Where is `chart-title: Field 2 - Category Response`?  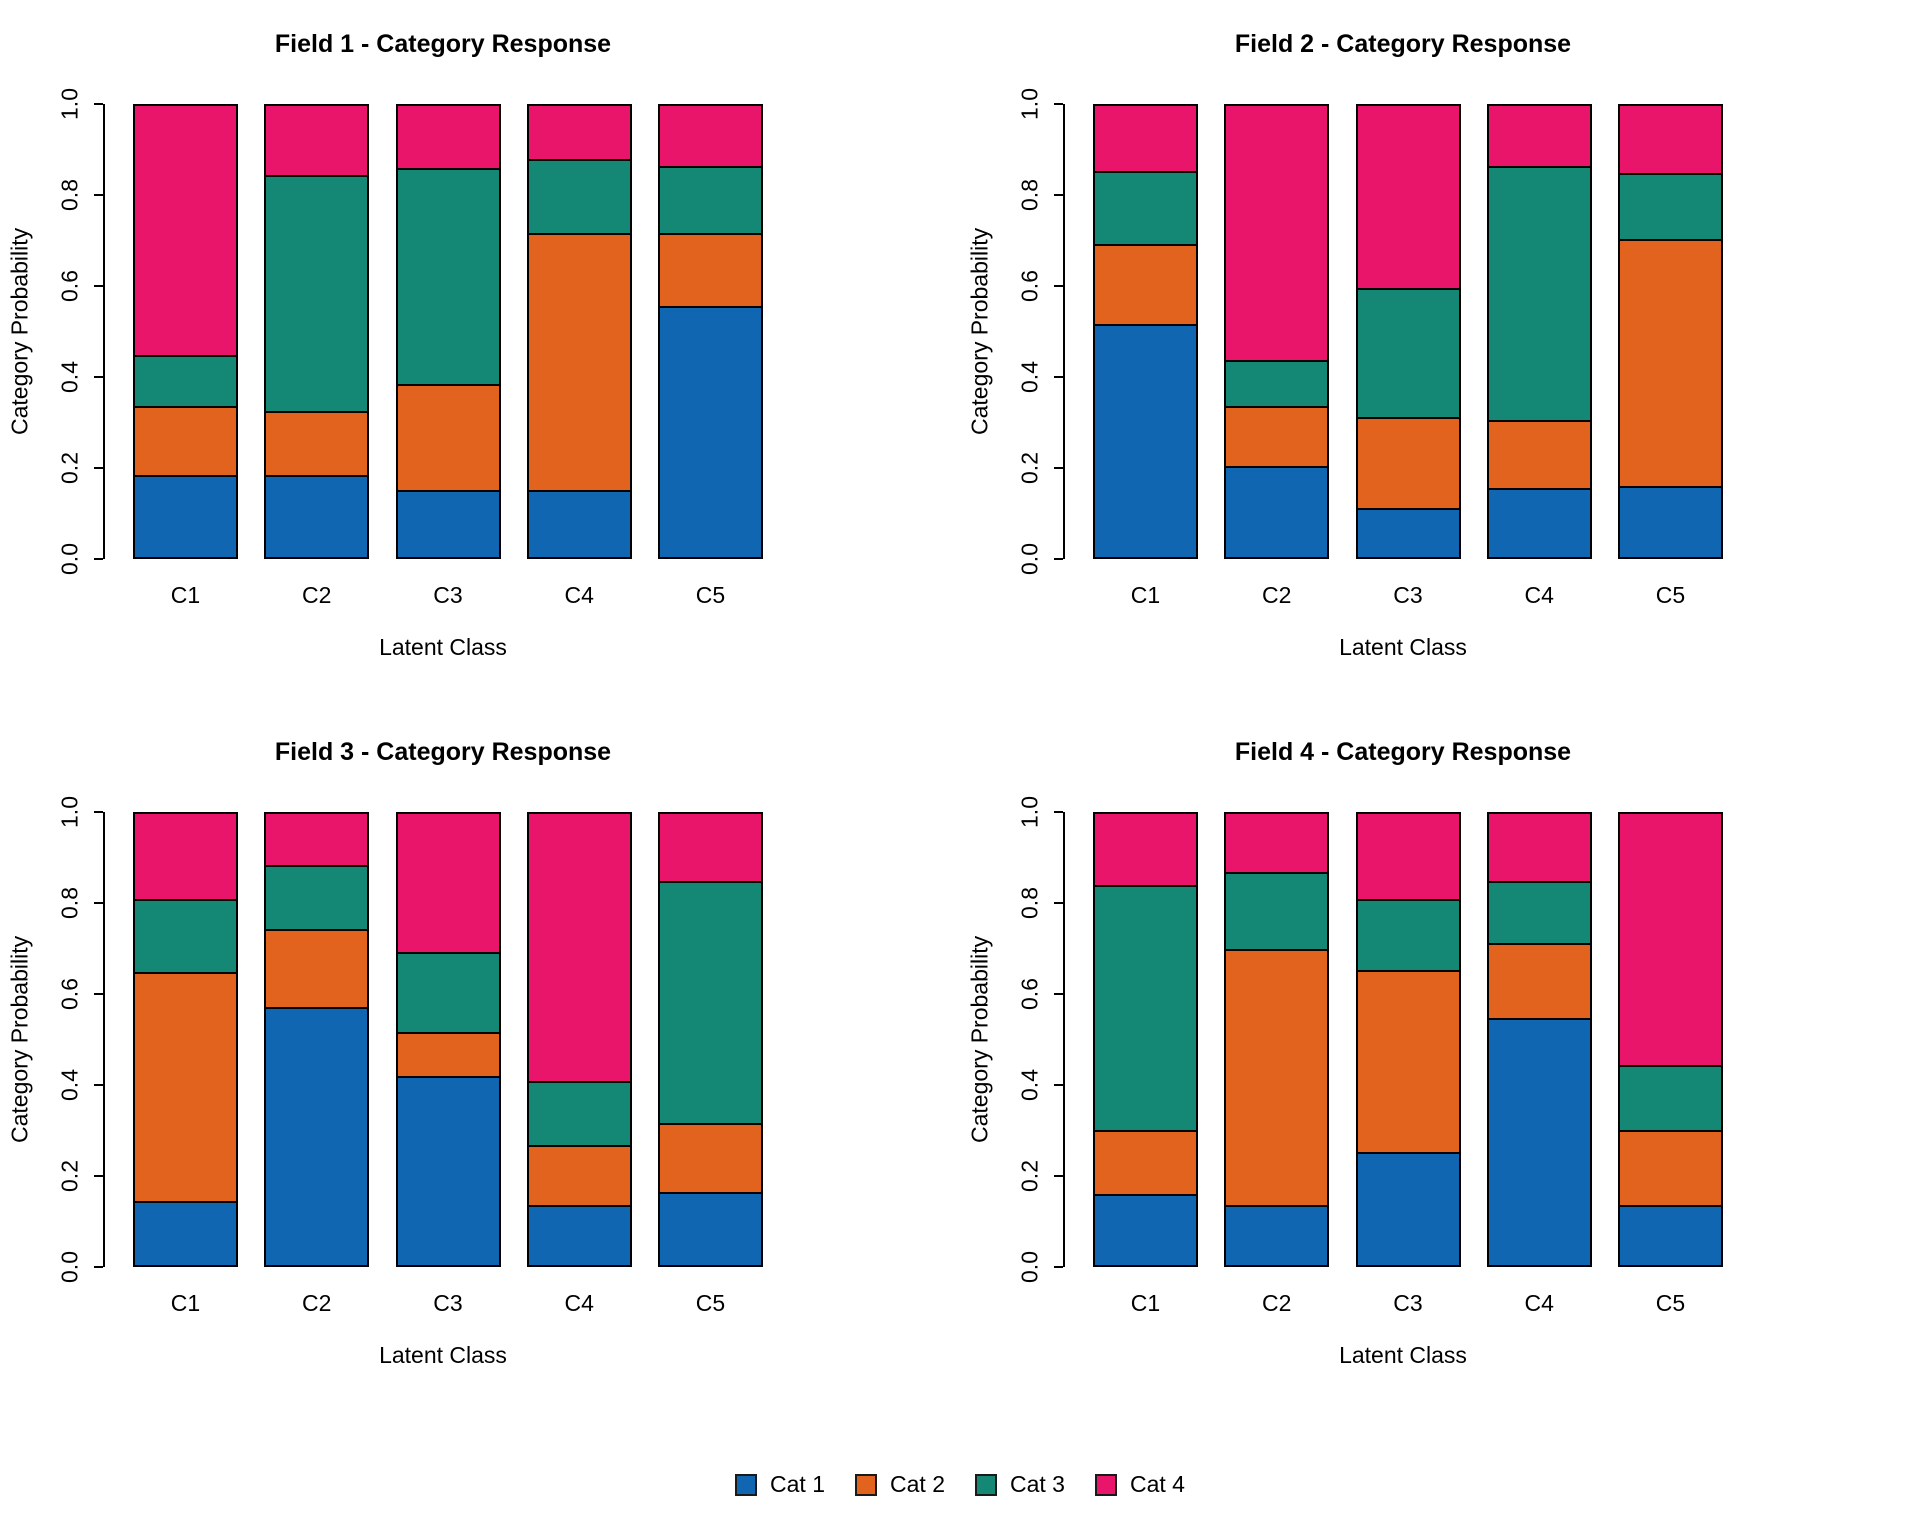 chart-title: Field 2 - Category Response is located at coordinates (1403, 44).